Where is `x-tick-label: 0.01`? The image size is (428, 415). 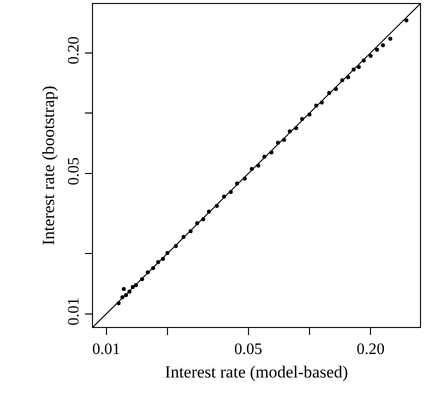
x-tick-label: 0.01 is located at coordinates (106, 349).